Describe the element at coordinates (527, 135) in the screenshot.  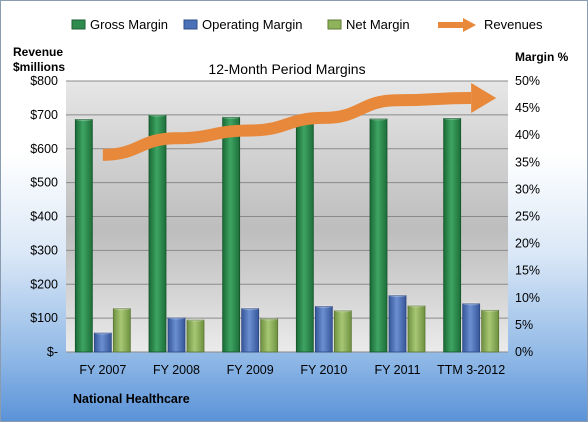
I see `right-axis-tick-label: 40%` at that location.